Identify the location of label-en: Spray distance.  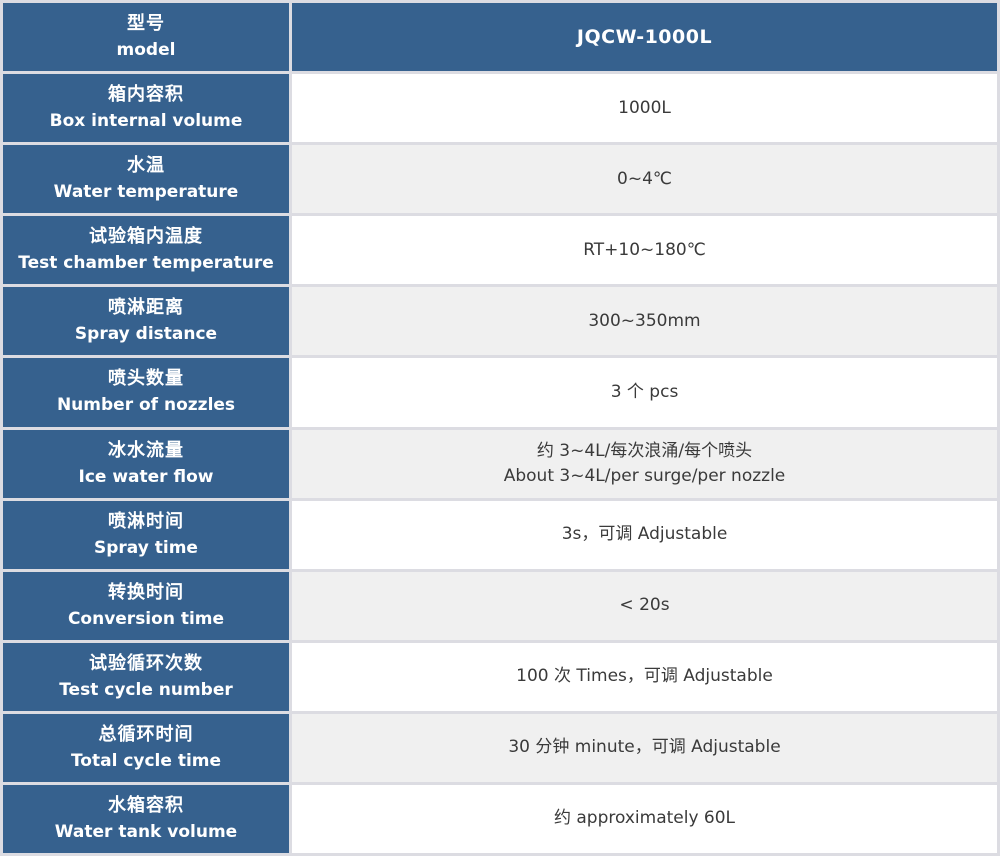
(146, 334).